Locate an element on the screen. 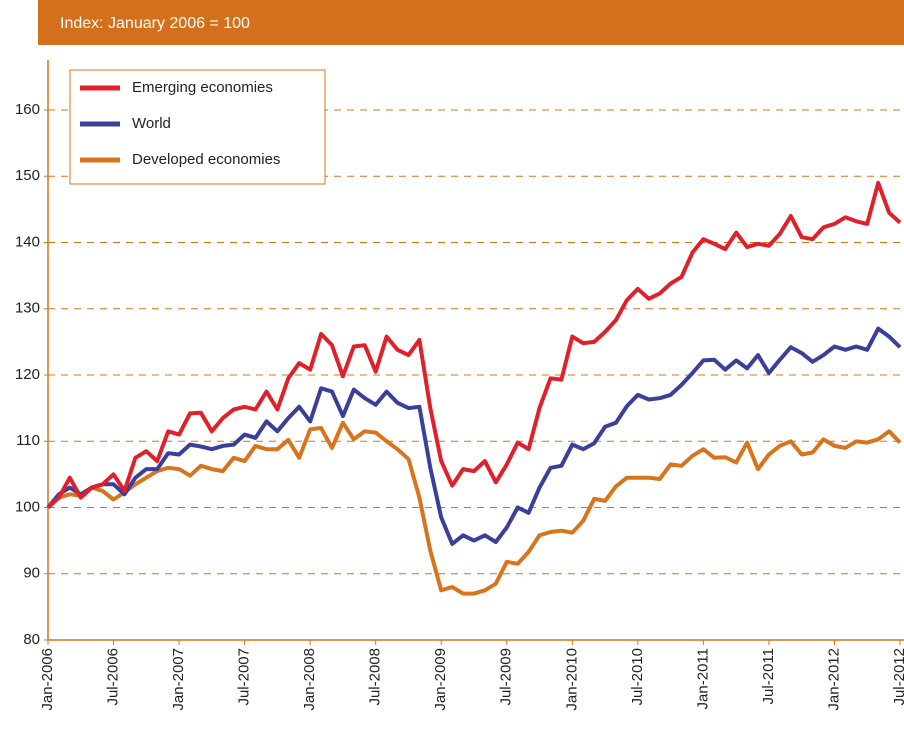 This screenshot has width=904, height=741. x-tick-label: Jan-2008 is located at coordinates (309, 679).